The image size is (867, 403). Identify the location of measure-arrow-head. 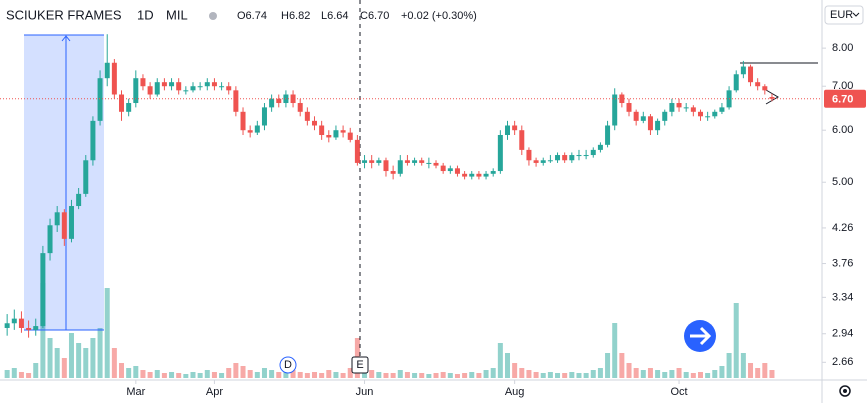
(66, 38).